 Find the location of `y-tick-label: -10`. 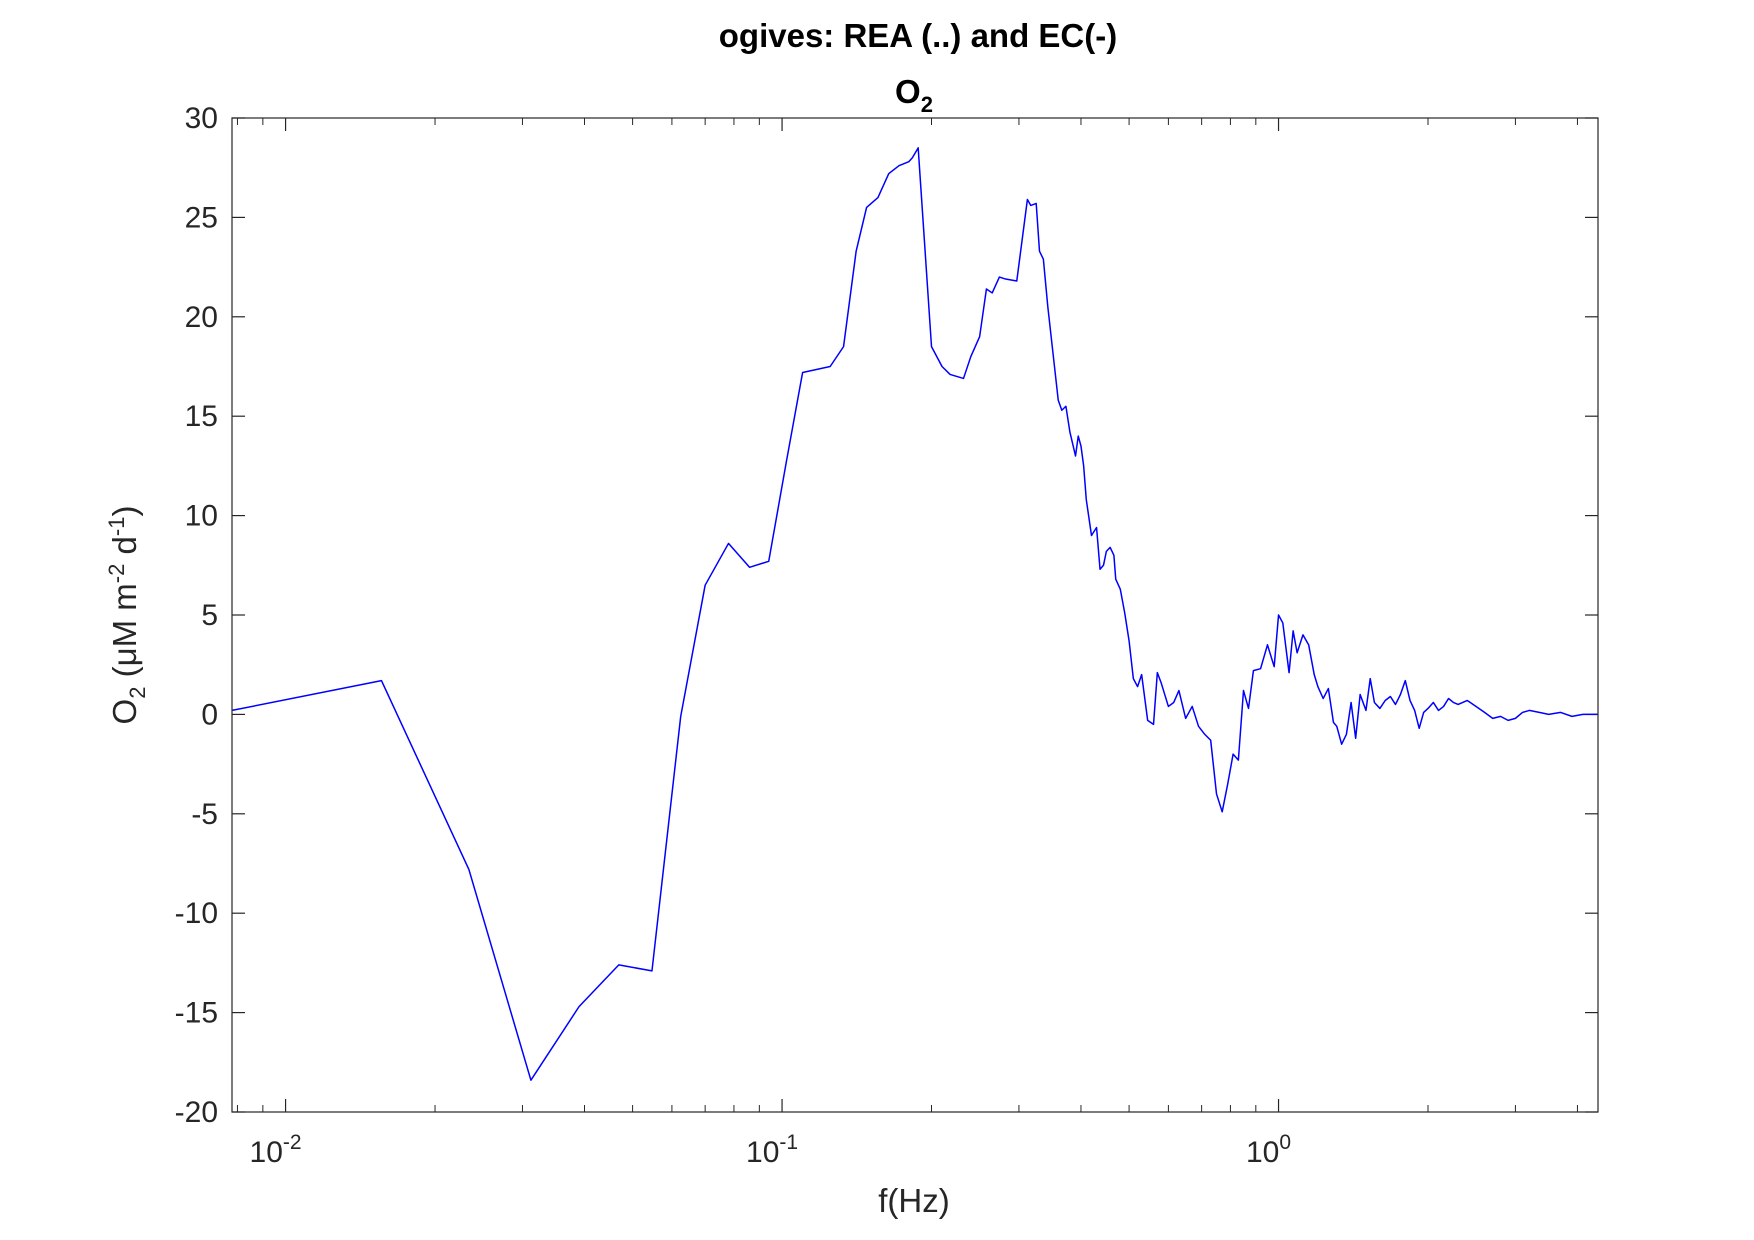

y-tick-label: -10 is located at coordinates (196, 913).